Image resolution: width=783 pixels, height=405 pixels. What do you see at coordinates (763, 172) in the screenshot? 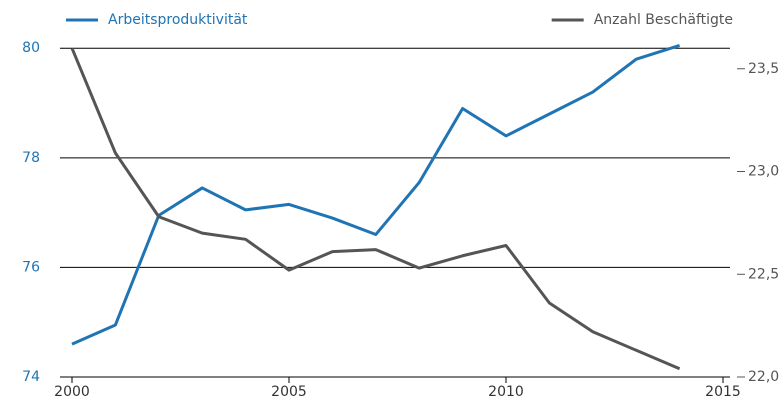
I see `y2-tick-label: 23,0` at bounding box center [763, 172].